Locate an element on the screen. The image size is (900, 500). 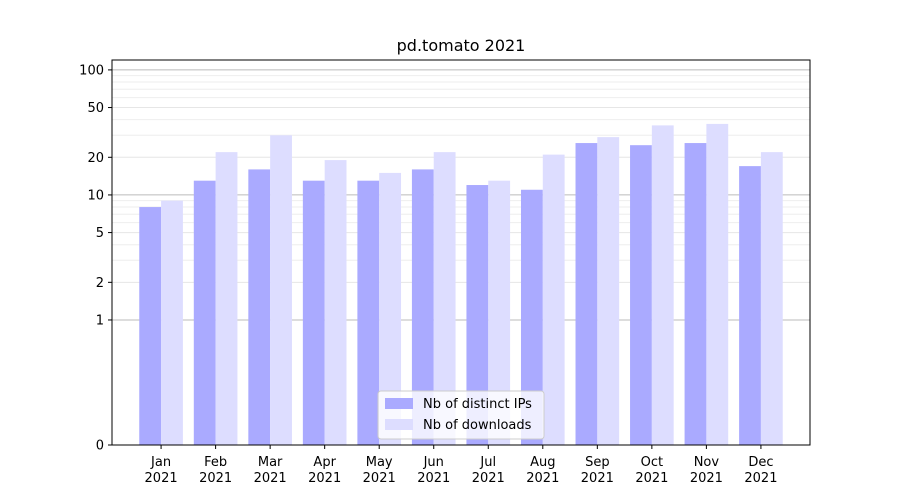
x-tick-label-month: May is located at coordinates (379, 462).